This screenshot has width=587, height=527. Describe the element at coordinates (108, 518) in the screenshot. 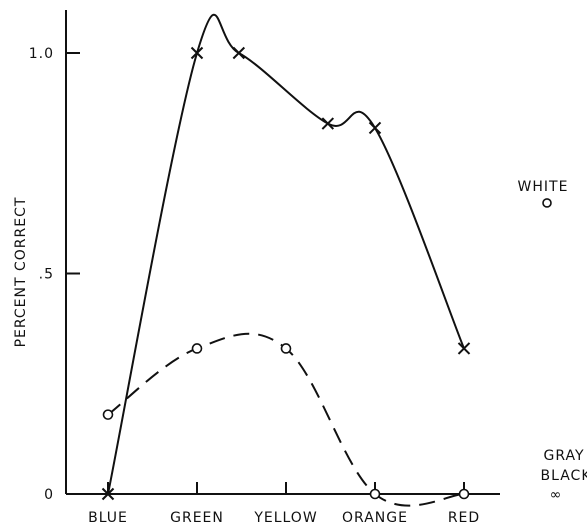

I see `x-tick-label-0: BLUE` at that location.